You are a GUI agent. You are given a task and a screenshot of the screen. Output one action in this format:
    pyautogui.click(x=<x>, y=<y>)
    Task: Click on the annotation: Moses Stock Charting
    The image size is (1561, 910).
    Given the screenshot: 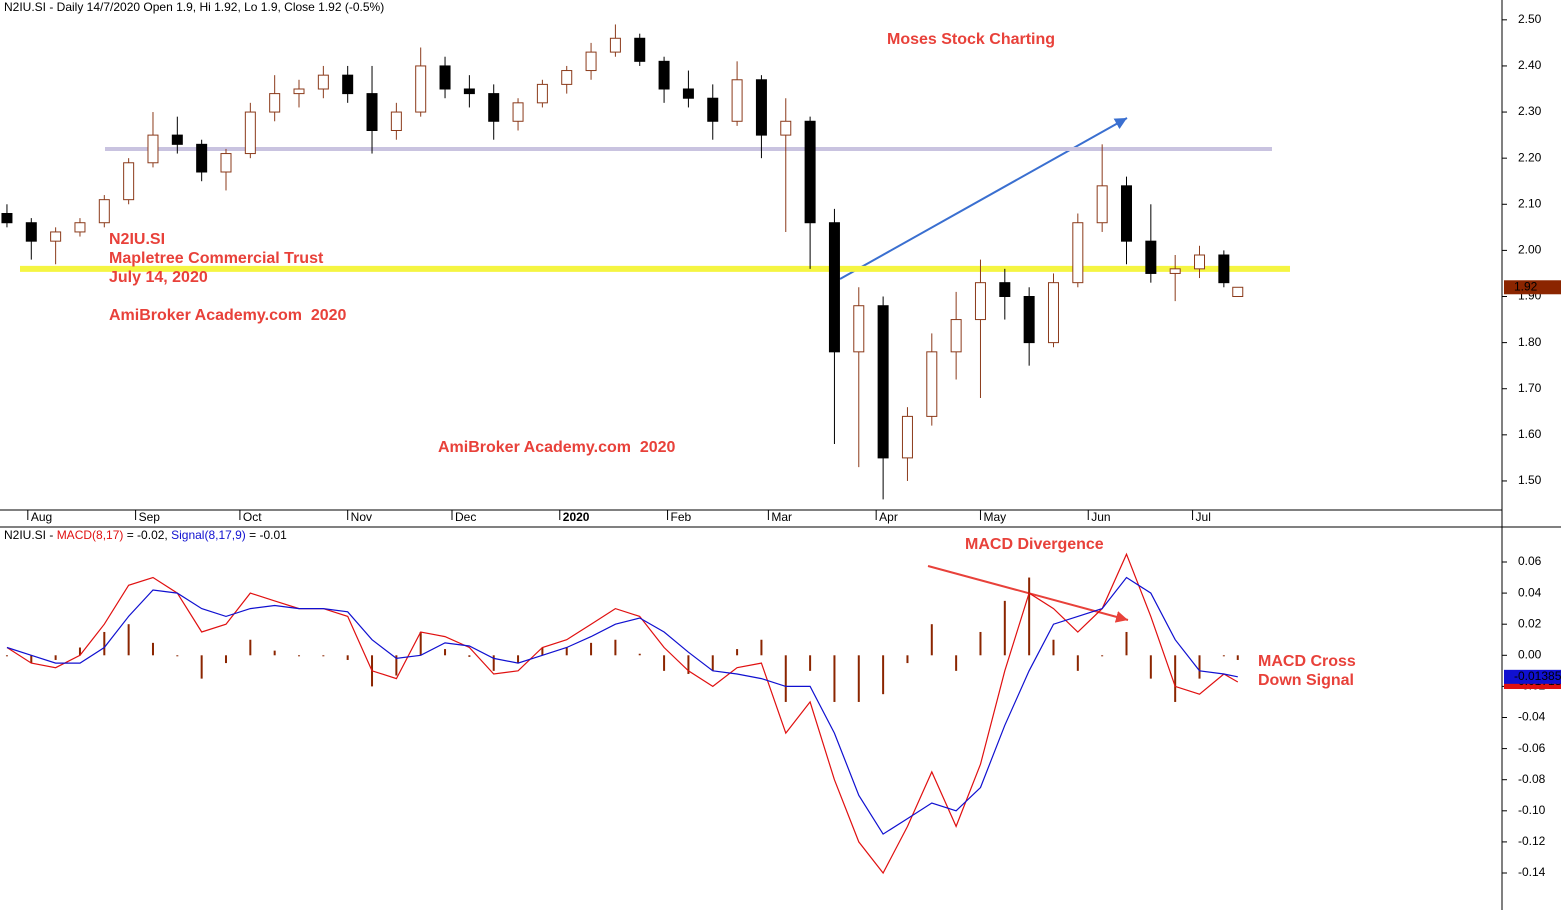 What is the action you would take?
    pyautogui.click(x=971, y=39)
    